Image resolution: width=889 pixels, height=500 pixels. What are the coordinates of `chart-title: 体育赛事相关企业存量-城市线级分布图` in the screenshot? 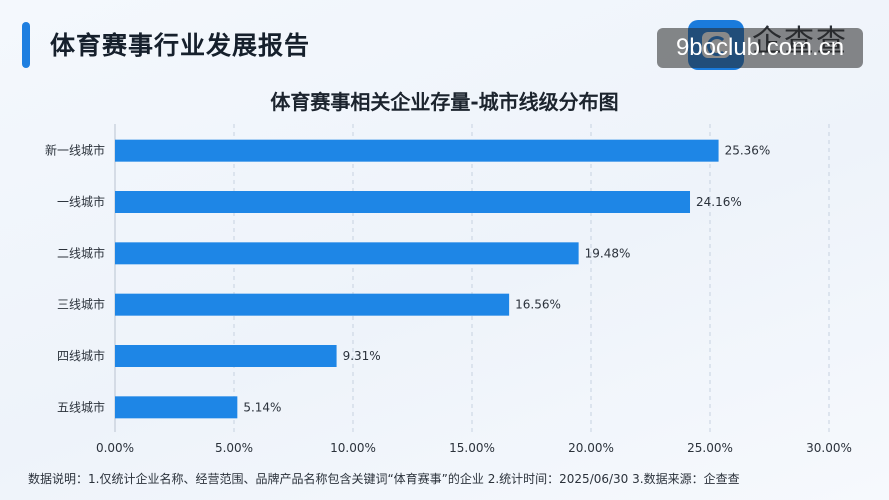 It's located at (444, 102).